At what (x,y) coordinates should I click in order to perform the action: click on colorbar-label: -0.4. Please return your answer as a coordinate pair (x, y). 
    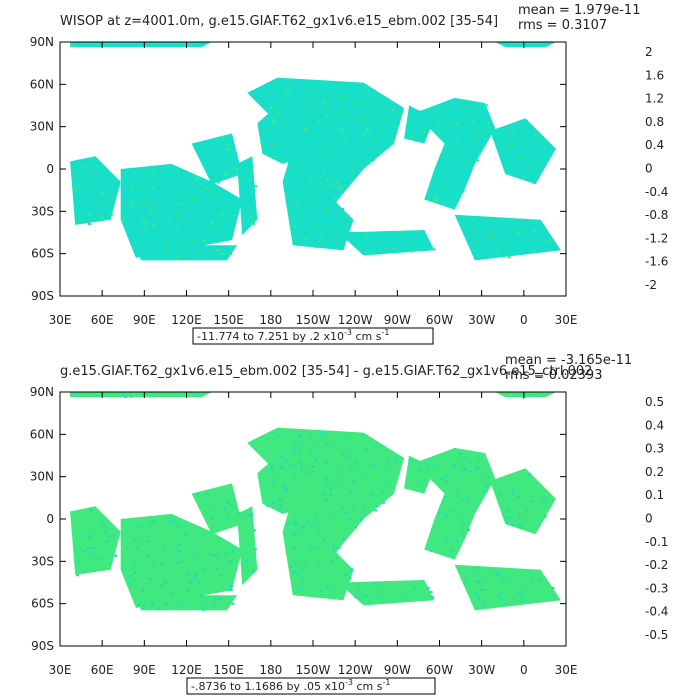
    Looking at the image, I should click on (656, 612).